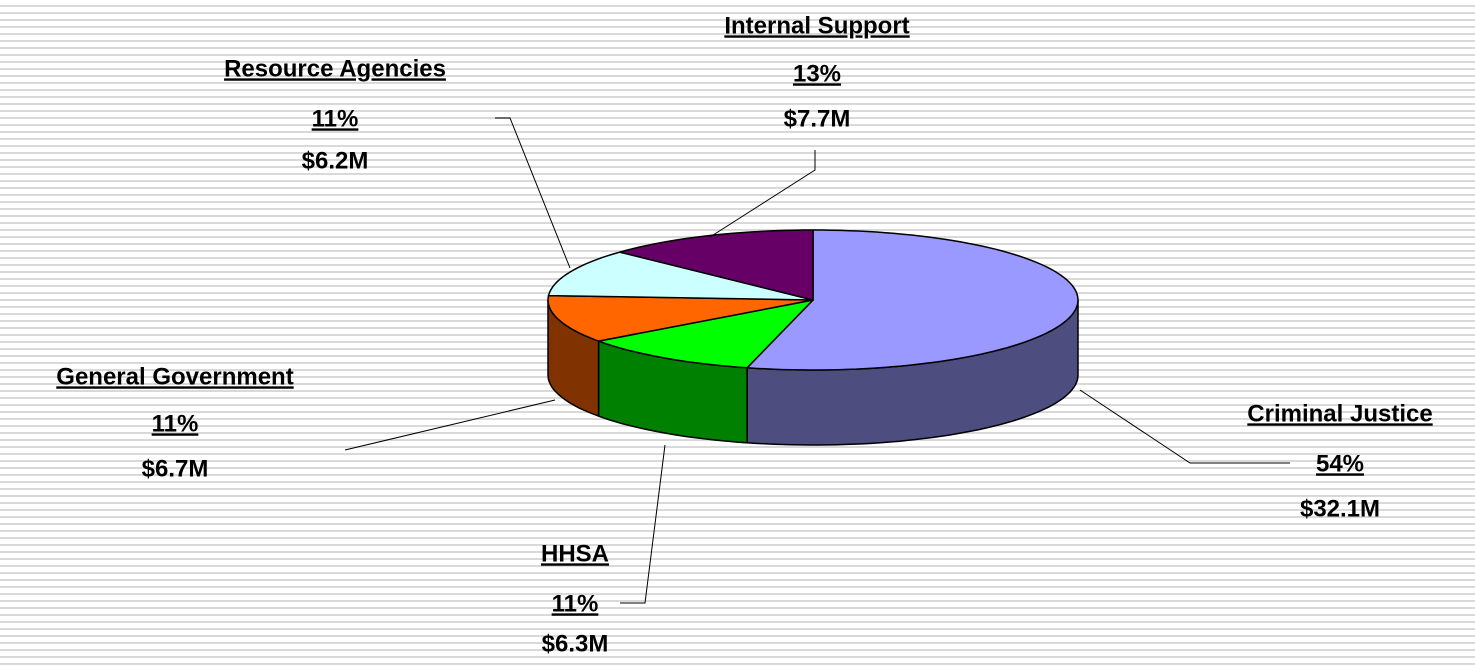 This screenshot has width=1475, height=666. I want to click on amount-label: $6.7M, so click(175, 468).